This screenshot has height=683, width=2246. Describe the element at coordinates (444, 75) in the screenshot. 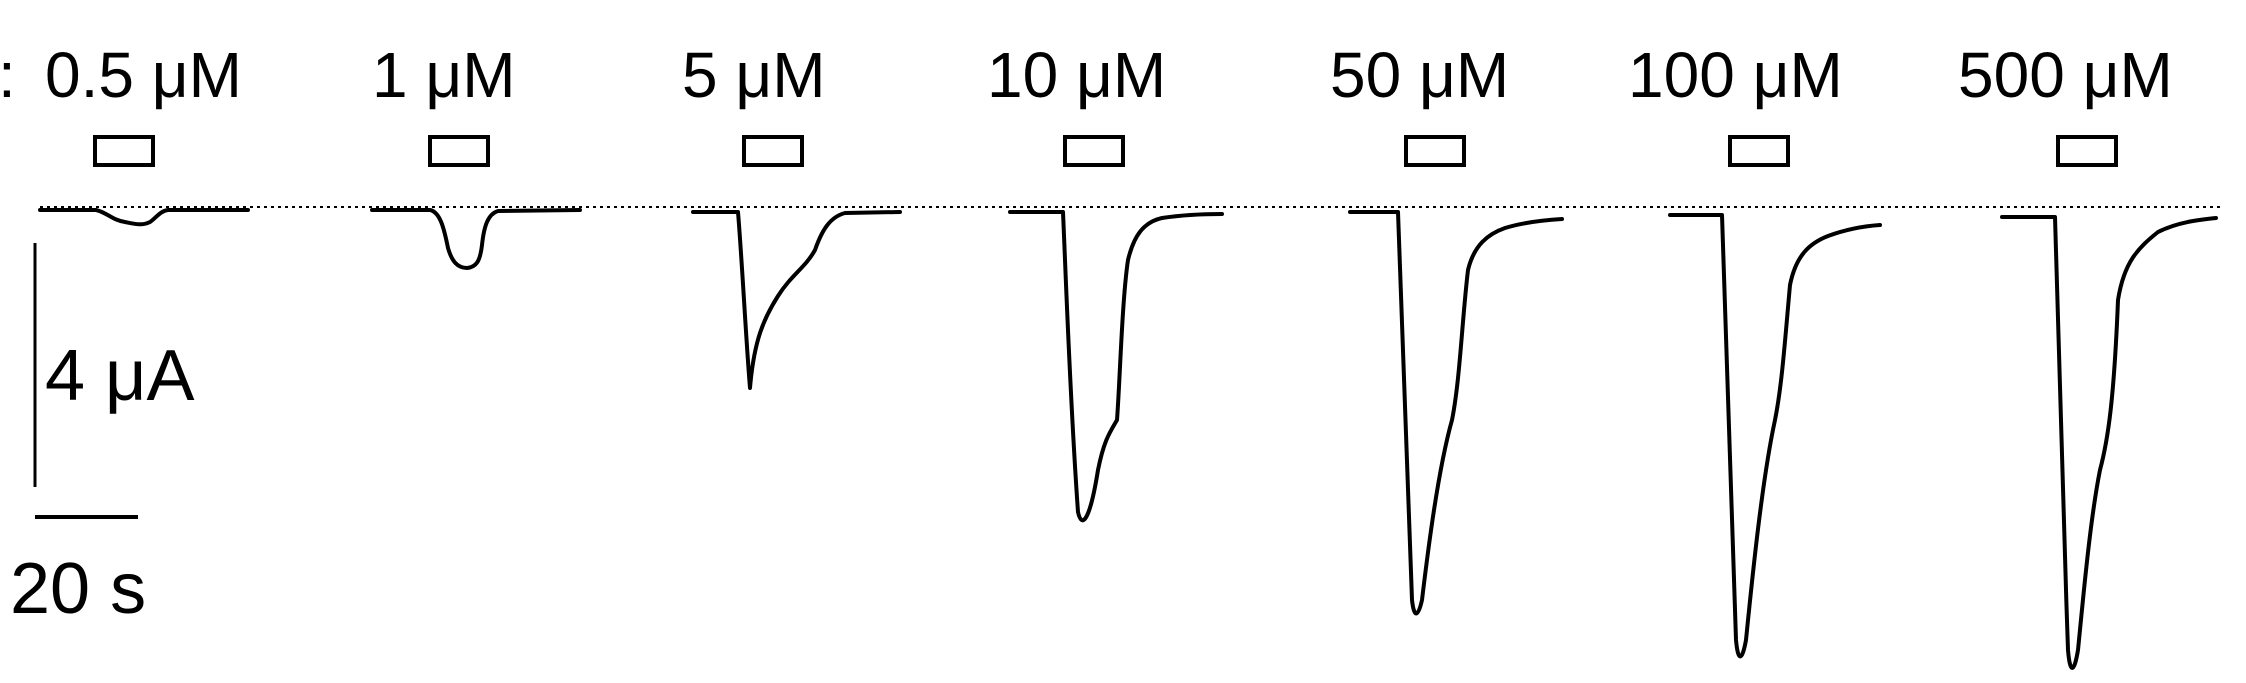

I see `concentration-label: 1 μM` at that location.